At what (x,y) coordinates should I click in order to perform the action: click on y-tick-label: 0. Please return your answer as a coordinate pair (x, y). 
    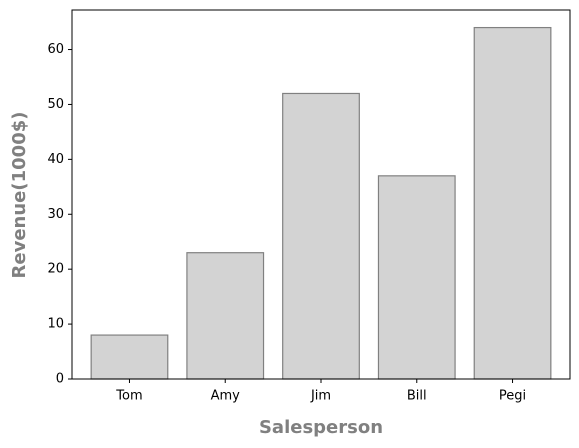
    Looking at the image, I should click on (60, 379).